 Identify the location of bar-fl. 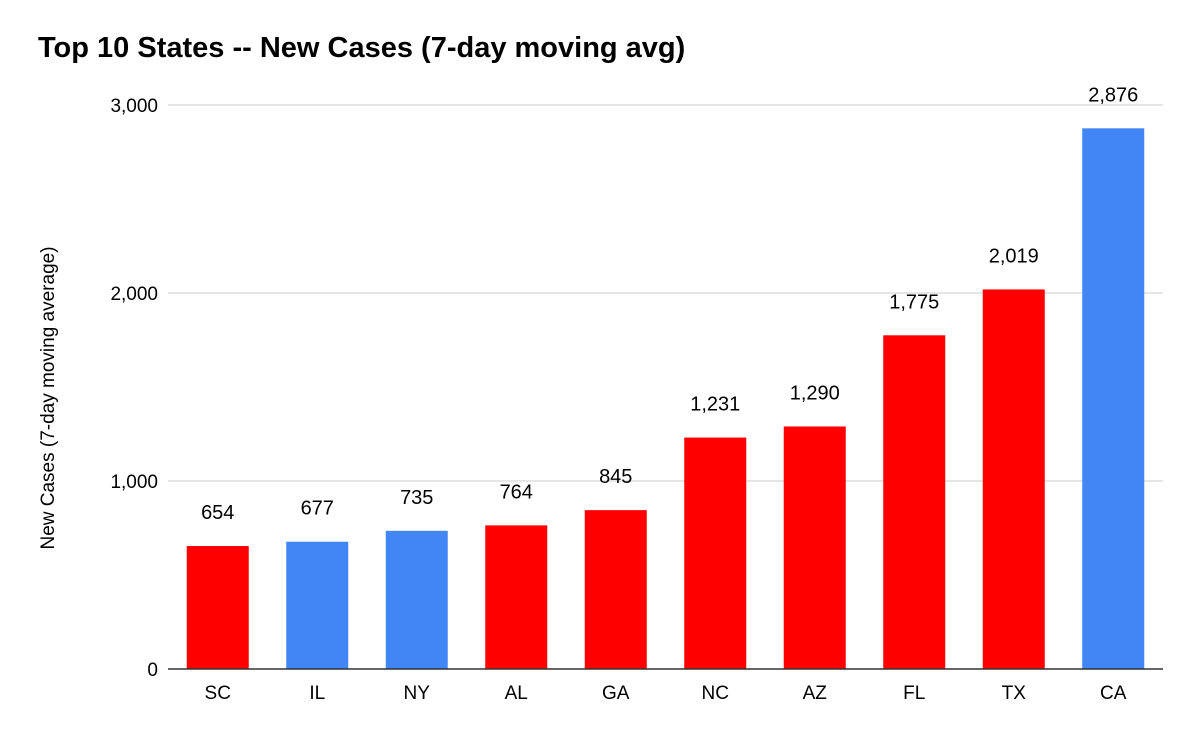
(914, 502).